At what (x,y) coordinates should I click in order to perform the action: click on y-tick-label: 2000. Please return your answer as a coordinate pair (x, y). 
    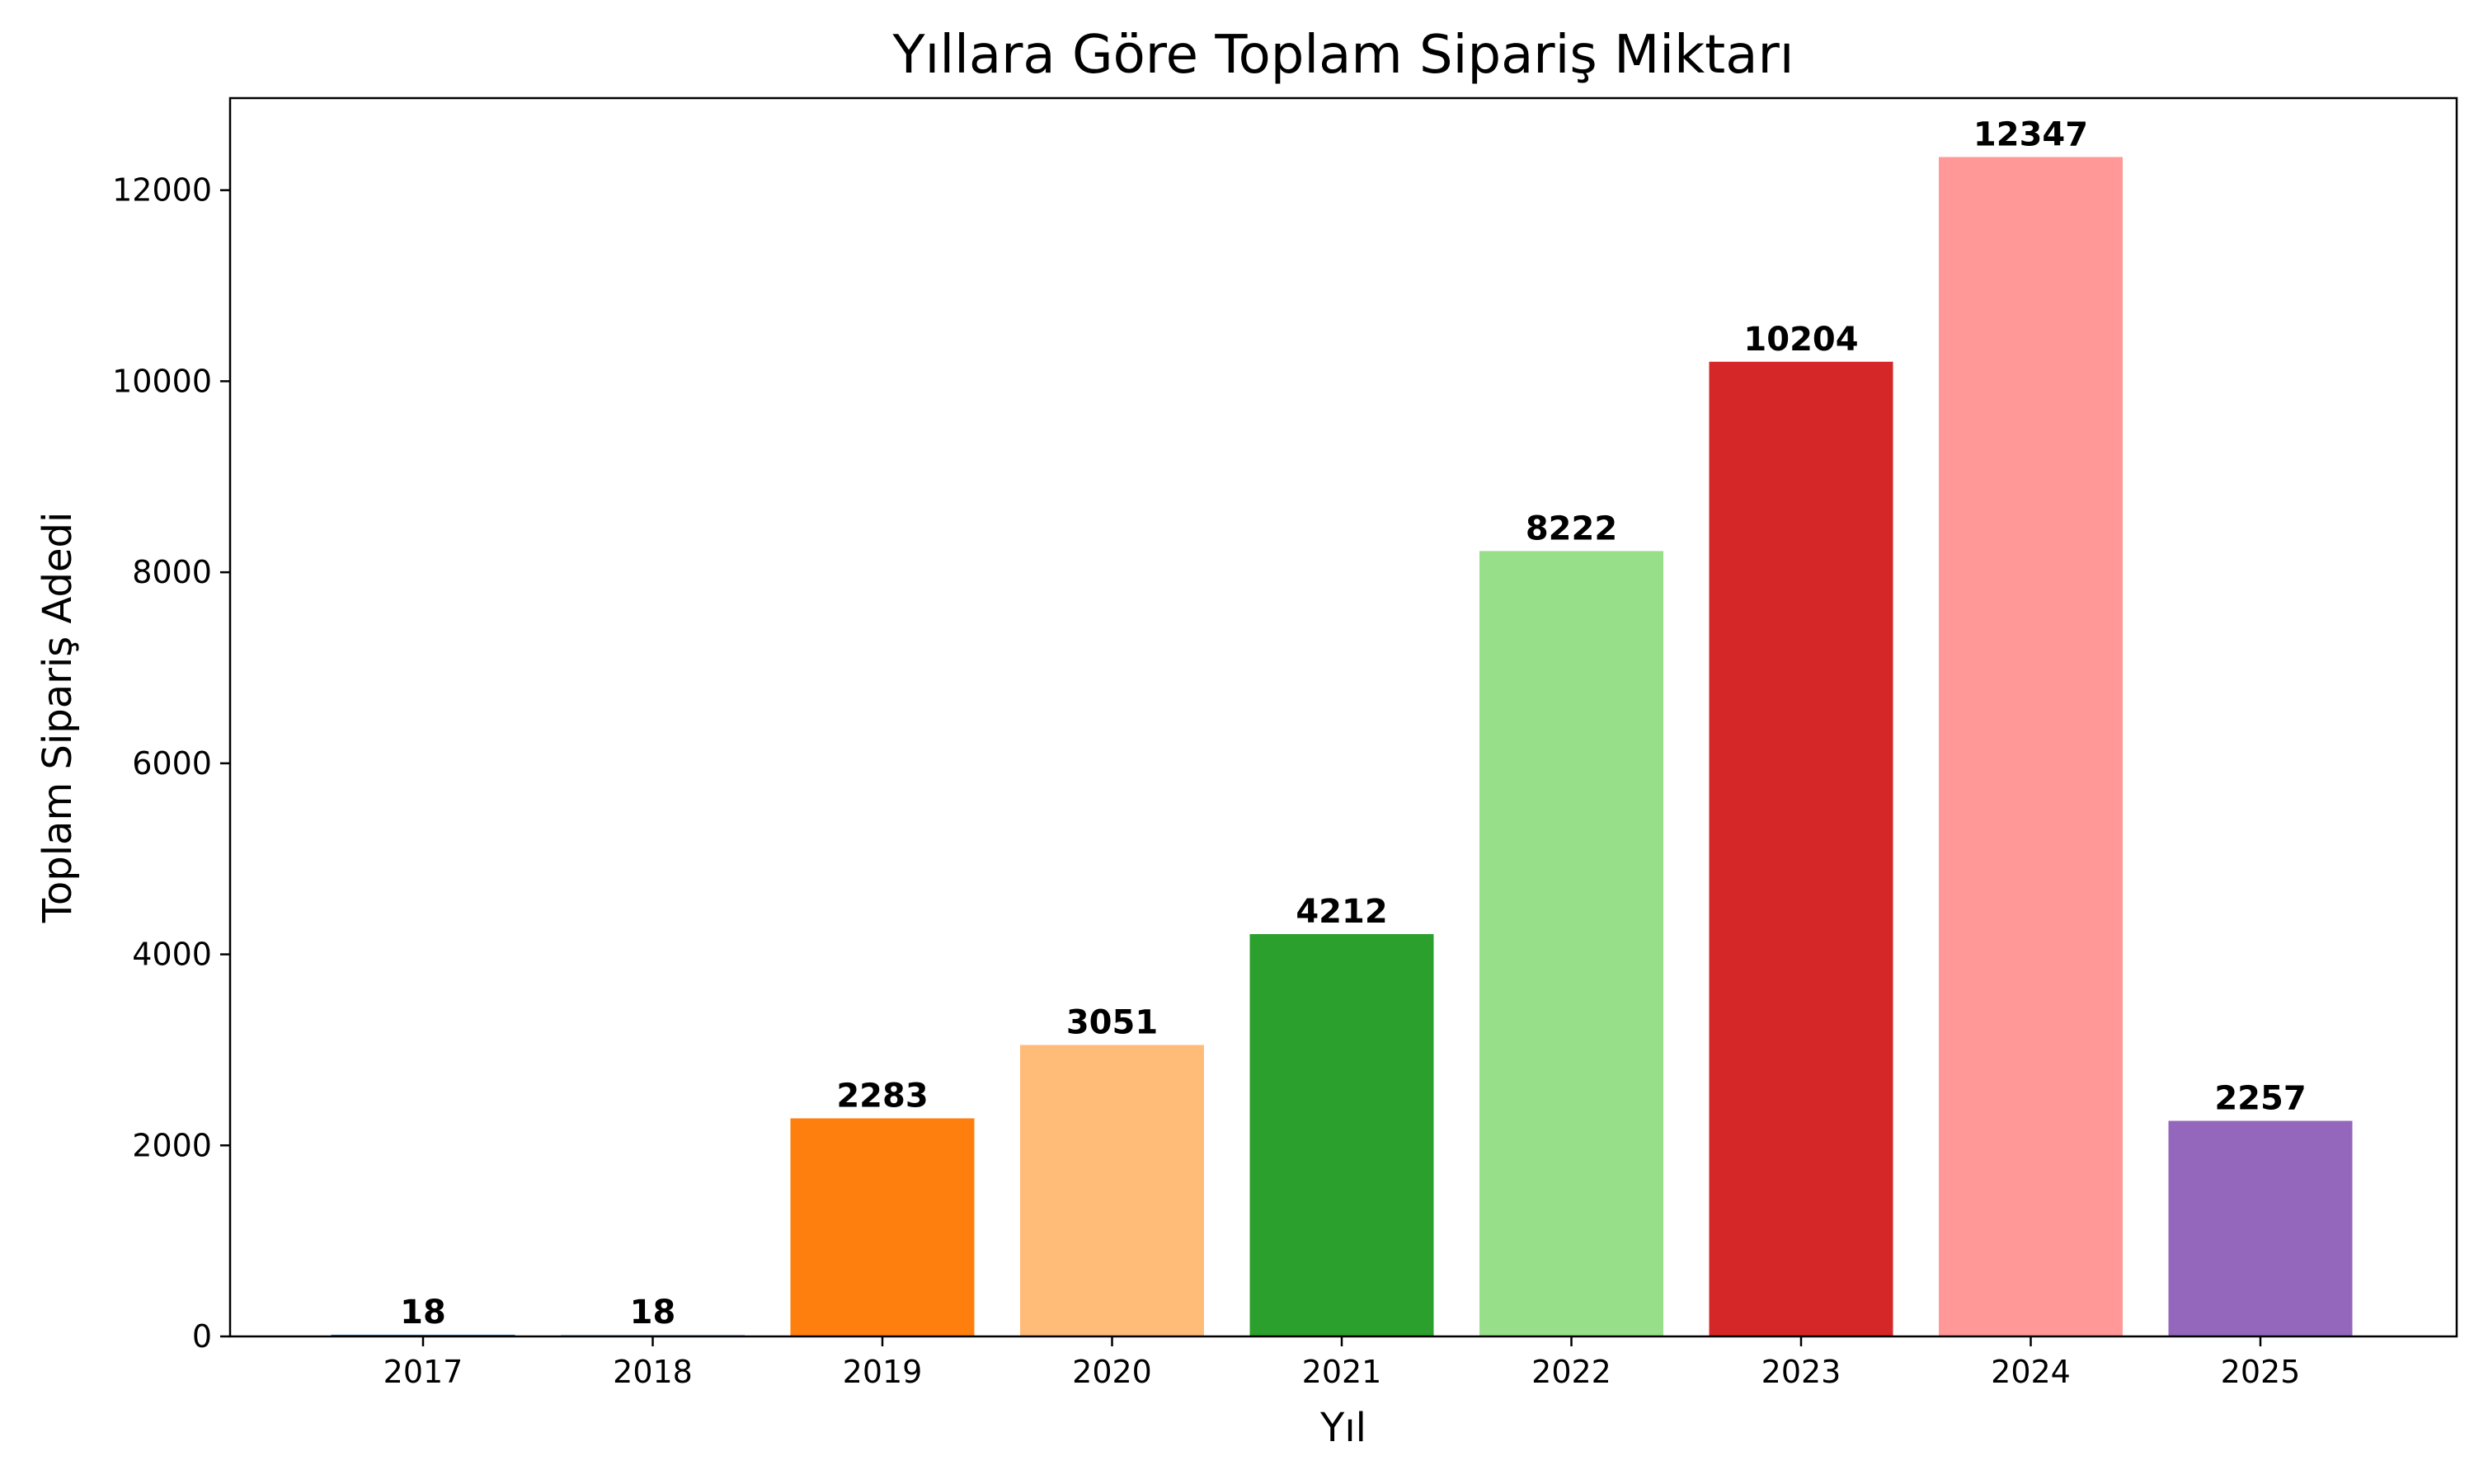
    Looking at the image, I should click on (172, 1145).